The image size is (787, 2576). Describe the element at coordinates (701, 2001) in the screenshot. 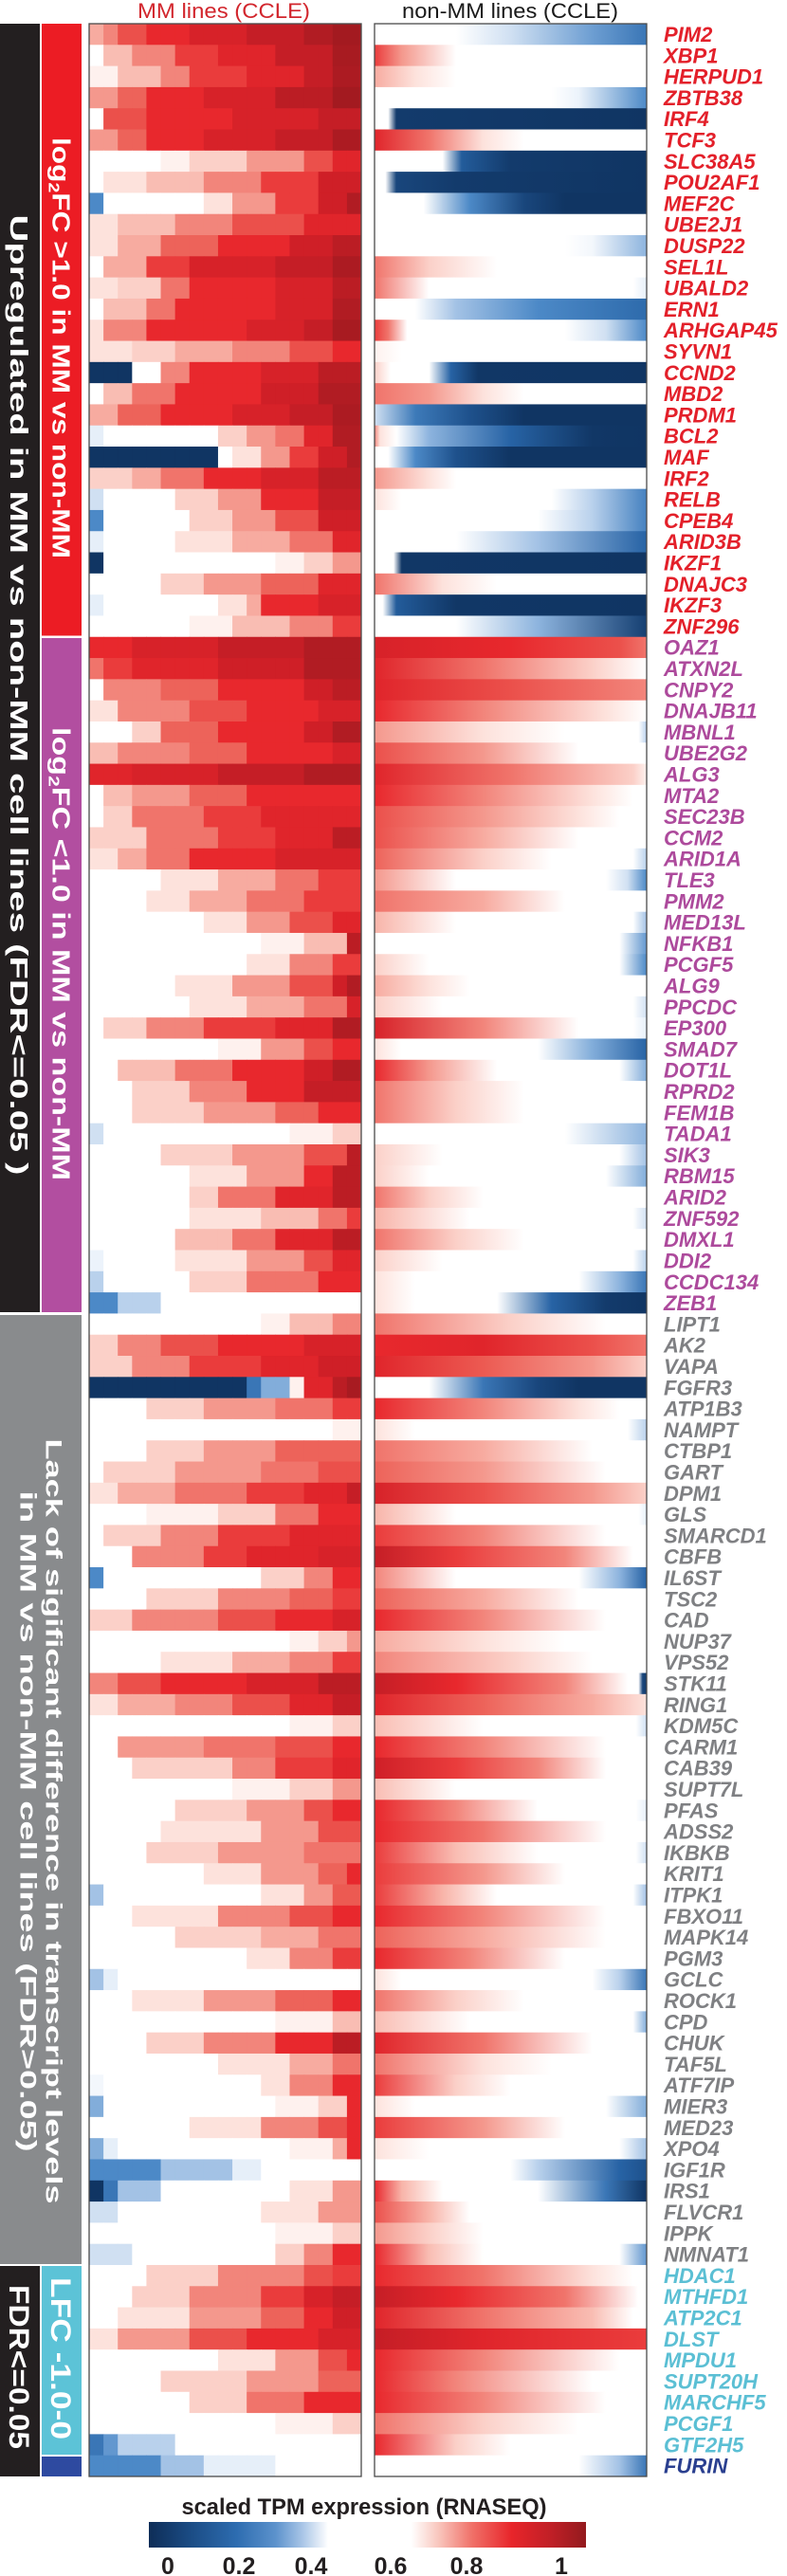

I see `gene-label: ROCK1` at that location.